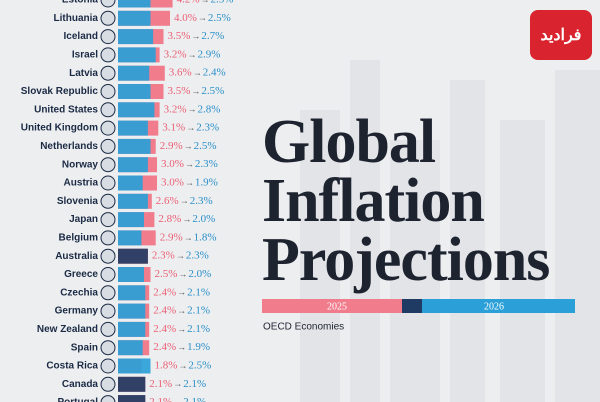 Image resolution: width=600 pixels, height=402 pixels. I want to click on legend-label: 2025, so click(337, 306).